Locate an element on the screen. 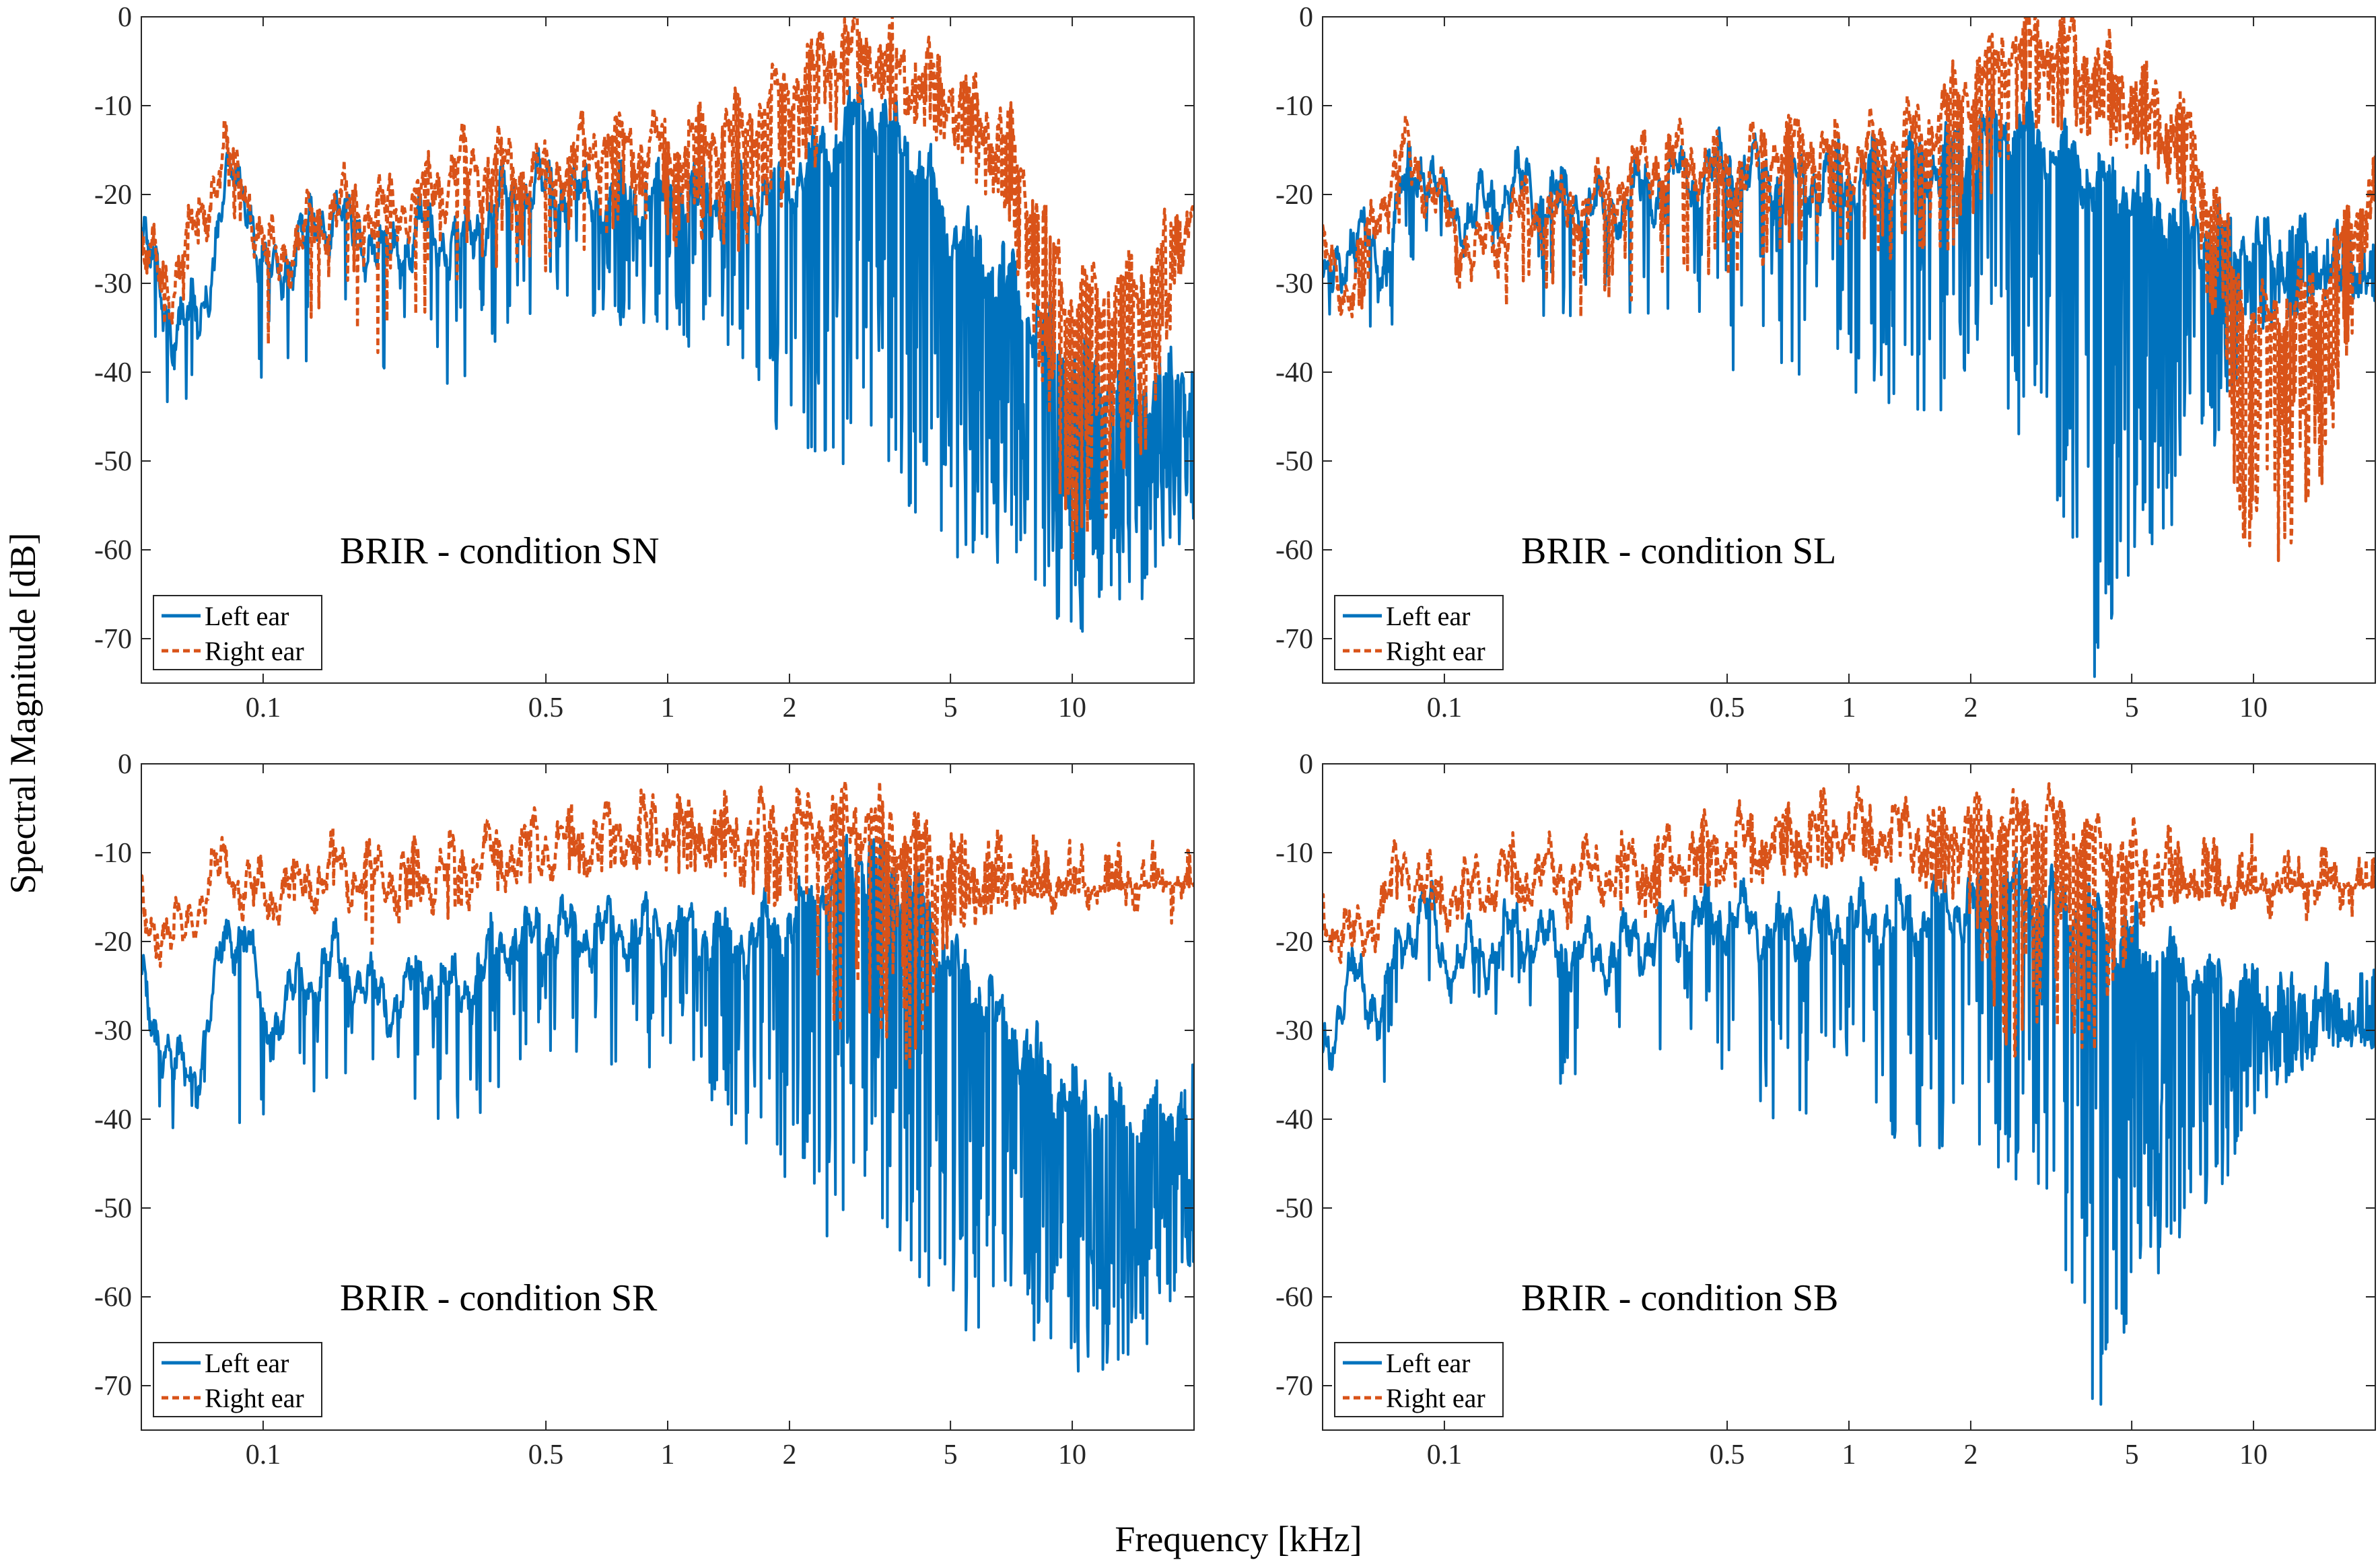  panel-annotation: BRIR - condition SL is located at coordinates (1679, 551).